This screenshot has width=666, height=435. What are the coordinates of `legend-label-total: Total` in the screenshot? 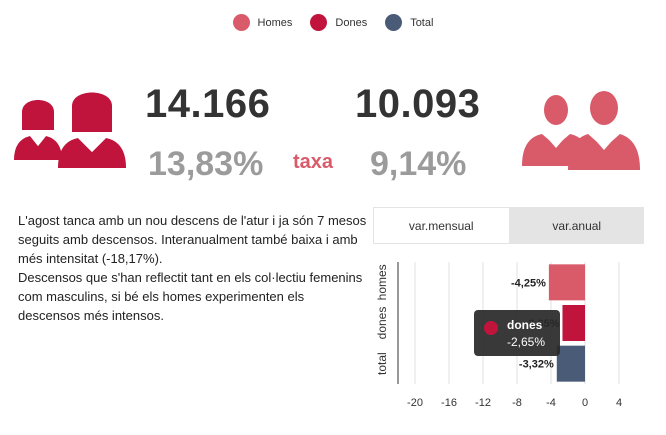 It's located at (422, 22).